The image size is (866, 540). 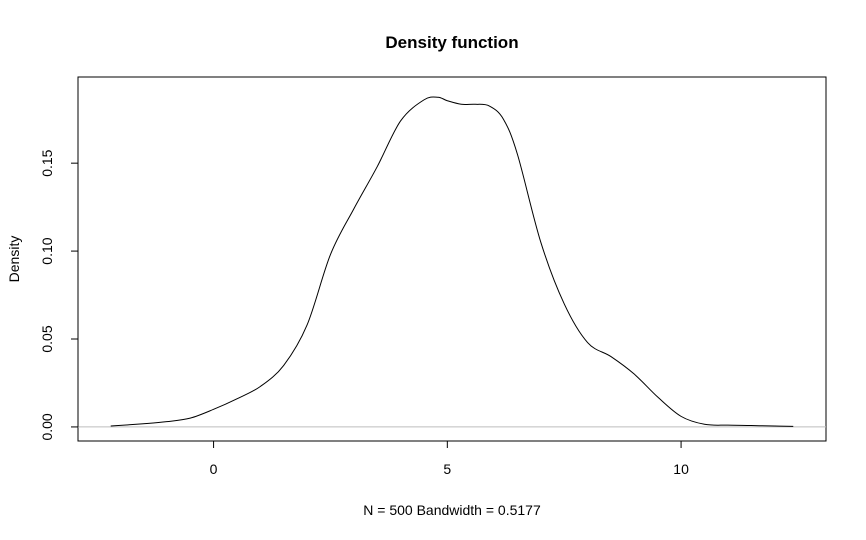 What do you see at coordinates (449, 458) in the screenshot?
I see `x-axis: 0 5 10` at bounding box center [449, 458].